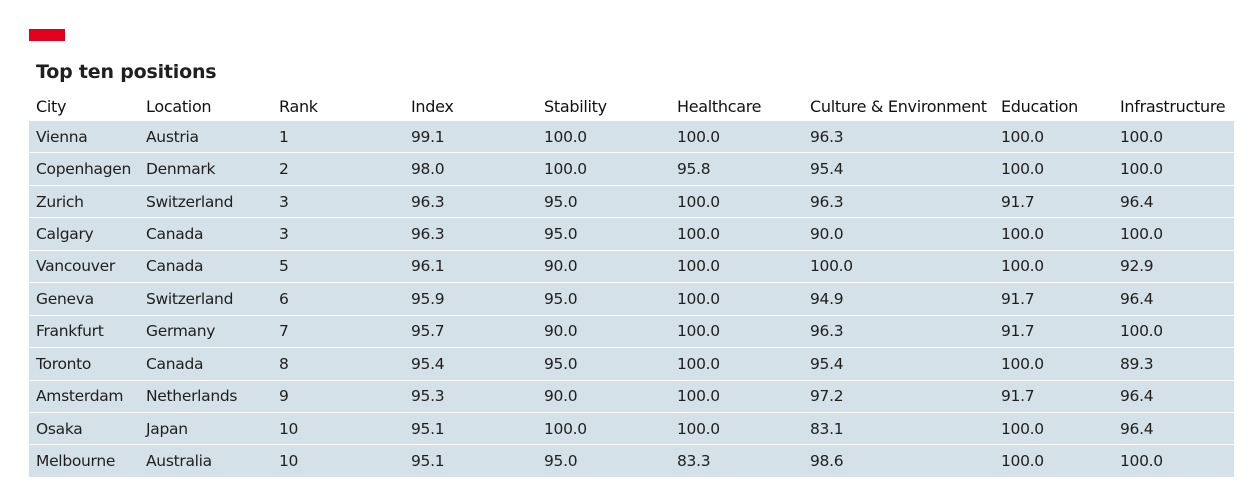  What do you see at coordinates (1137, 363) in the screenshot?
I see `table-cell-infrastructure: 89.3` at bounding box center [1137, 363].